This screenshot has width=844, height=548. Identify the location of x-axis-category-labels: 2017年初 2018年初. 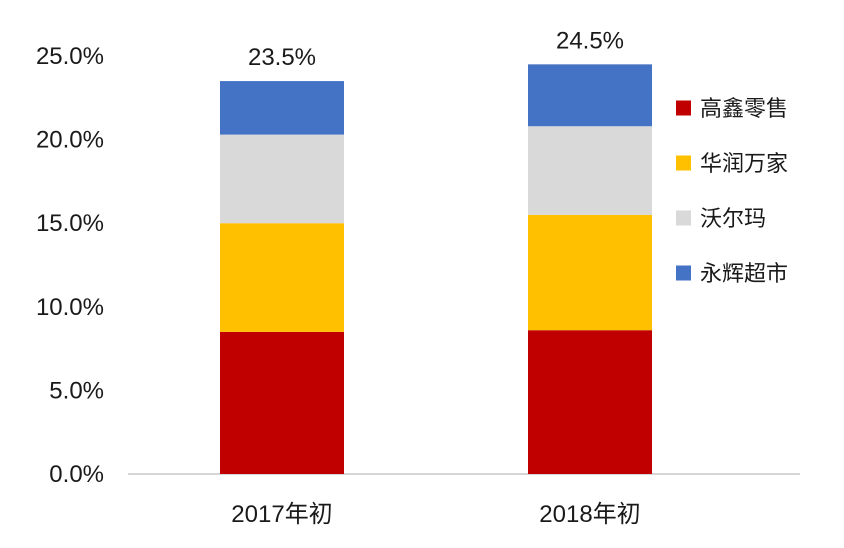
(435, 514).